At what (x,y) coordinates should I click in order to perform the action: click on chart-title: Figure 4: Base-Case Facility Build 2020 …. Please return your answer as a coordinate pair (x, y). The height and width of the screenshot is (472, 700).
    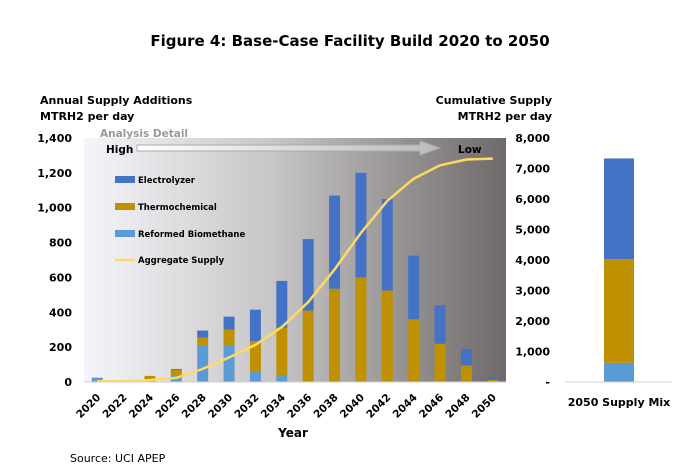
    Looking at the image, I should click on (349, 41).